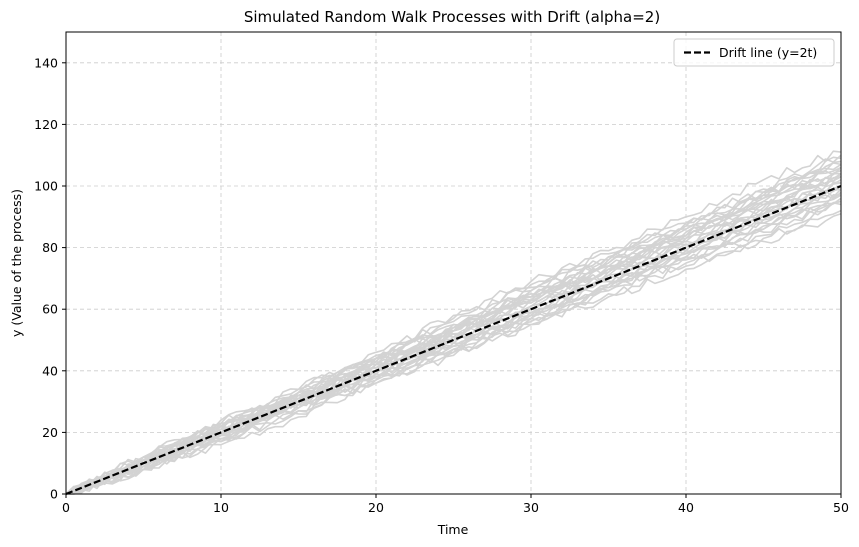  Describe the element at coordinates (46, 124) in the screenshot. I see `y-tick-label-120: 120` at that location.